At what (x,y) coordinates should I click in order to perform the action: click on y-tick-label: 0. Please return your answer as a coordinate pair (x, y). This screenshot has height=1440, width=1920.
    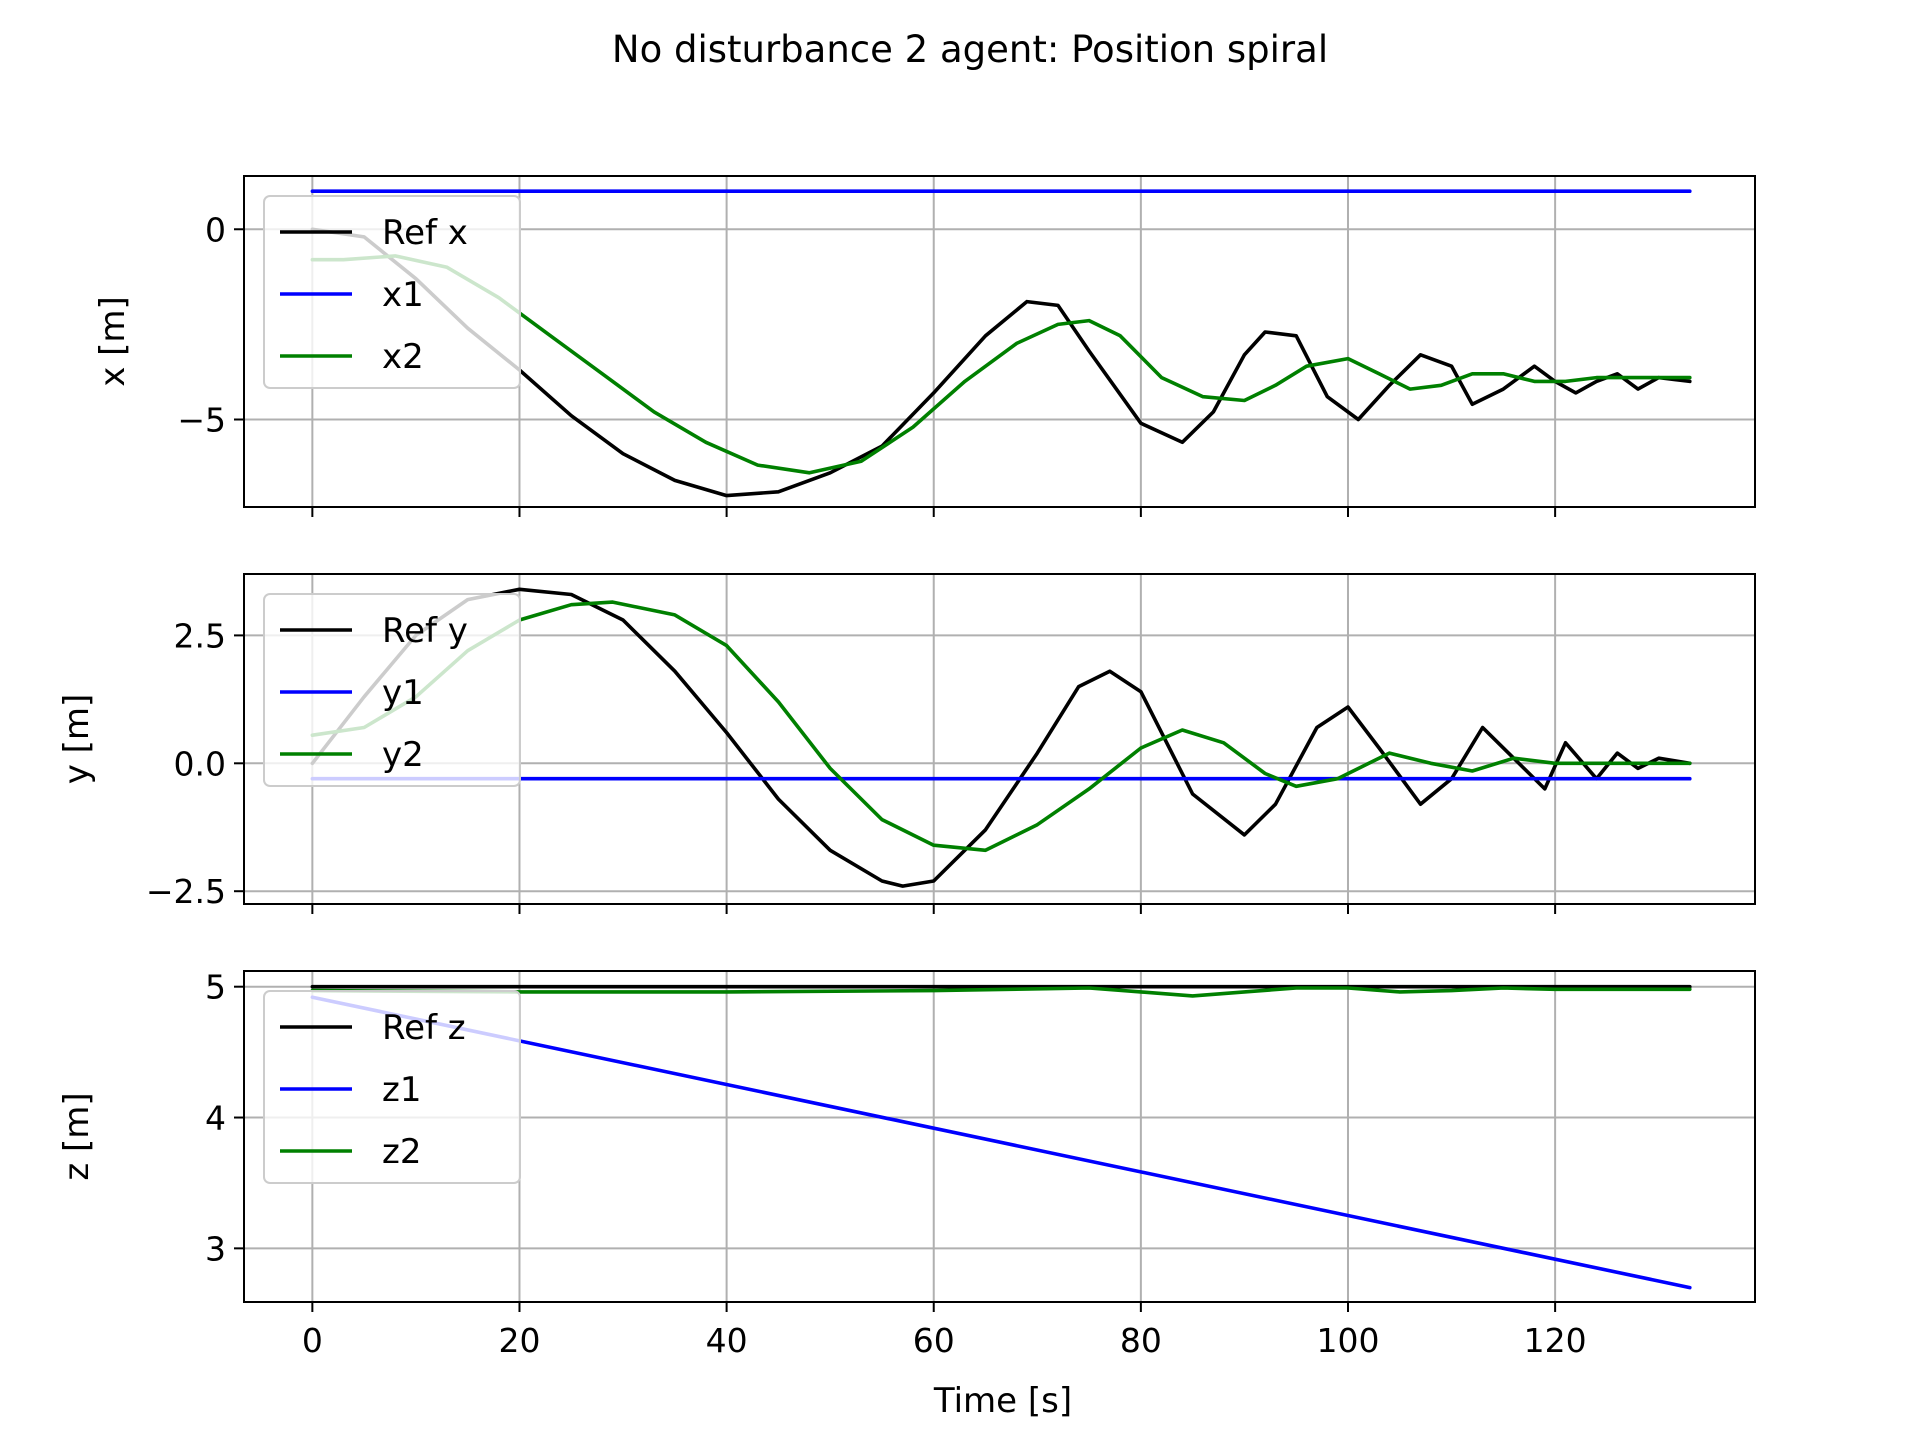
    Looking at the image, I should click on (215, 229).